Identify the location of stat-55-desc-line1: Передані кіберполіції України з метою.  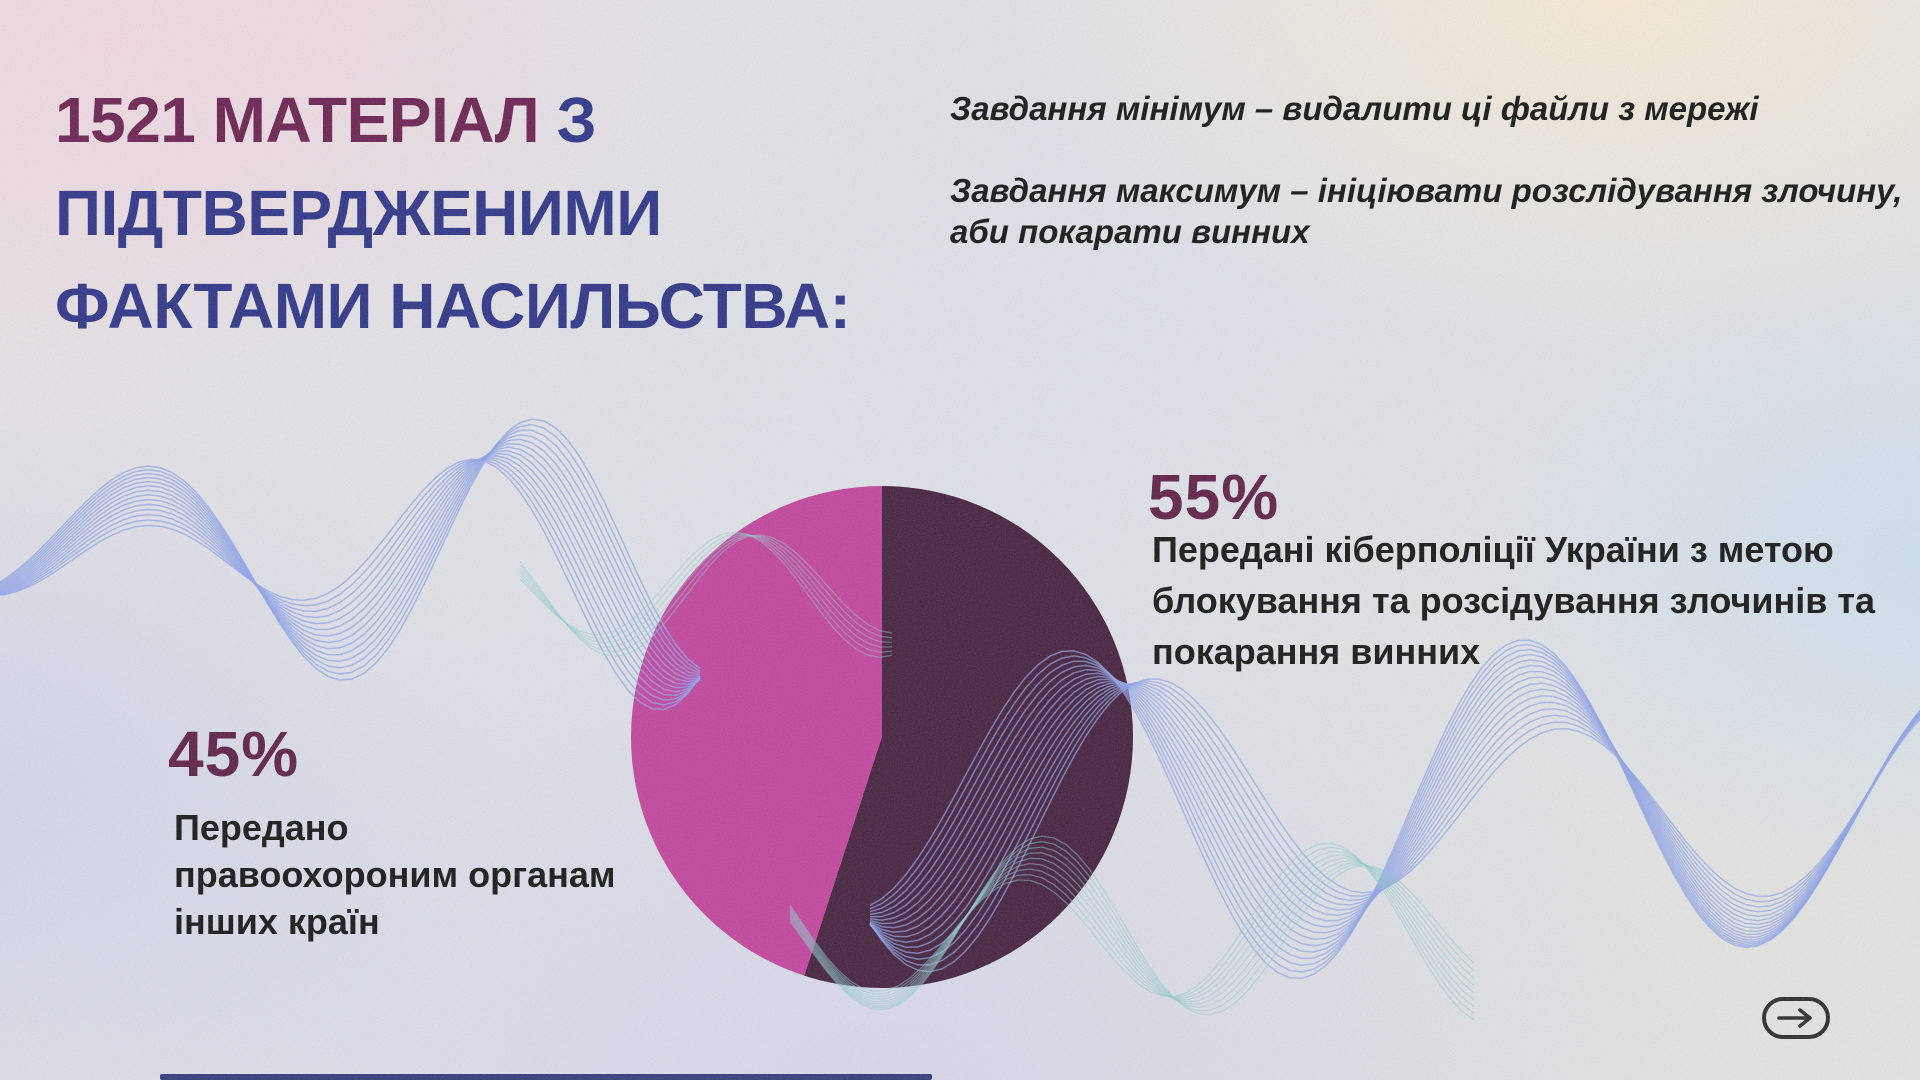
(1493, 549).